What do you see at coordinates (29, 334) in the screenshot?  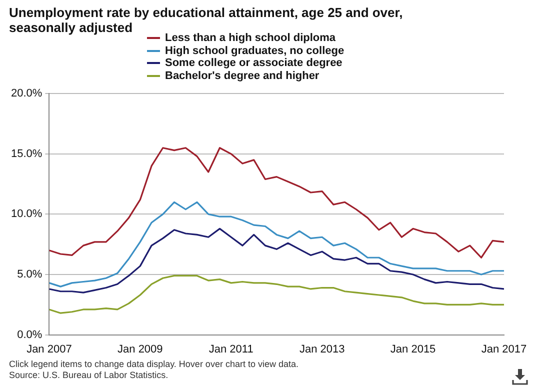 I see `y-tick-label: 0.0%` at bounding box center [29, 334].